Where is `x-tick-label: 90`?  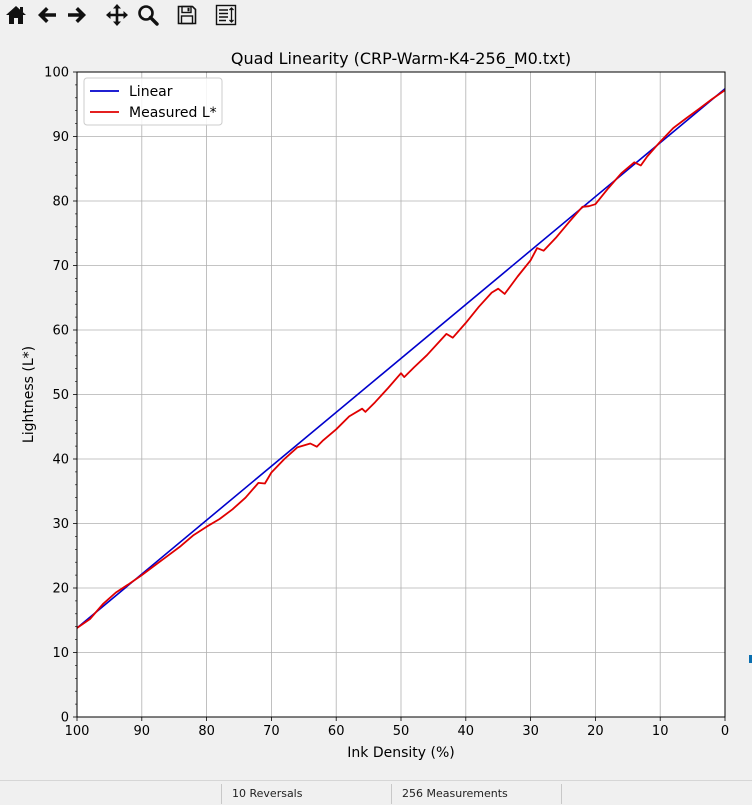
x-tick-label: 90 is located at coordinates (142, 731).